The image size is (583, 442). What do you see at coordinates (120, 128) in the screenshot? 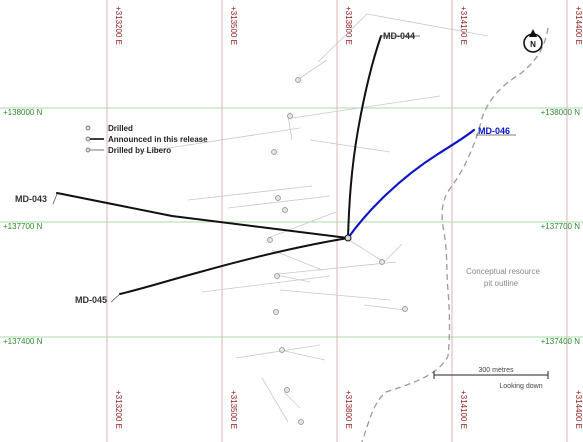
I see `legend-label-drilled: Drilled` at bounding box center [120, 128].